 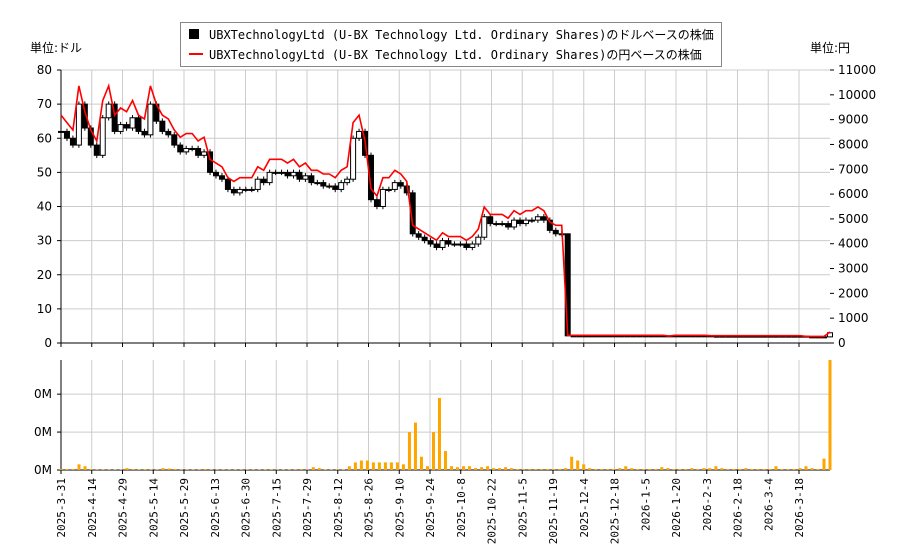 What do you see at coordinates (56, 48) in the screenshot?
I see `left-axis-unit: 単位:ドル` at bounding box center [56, 48].